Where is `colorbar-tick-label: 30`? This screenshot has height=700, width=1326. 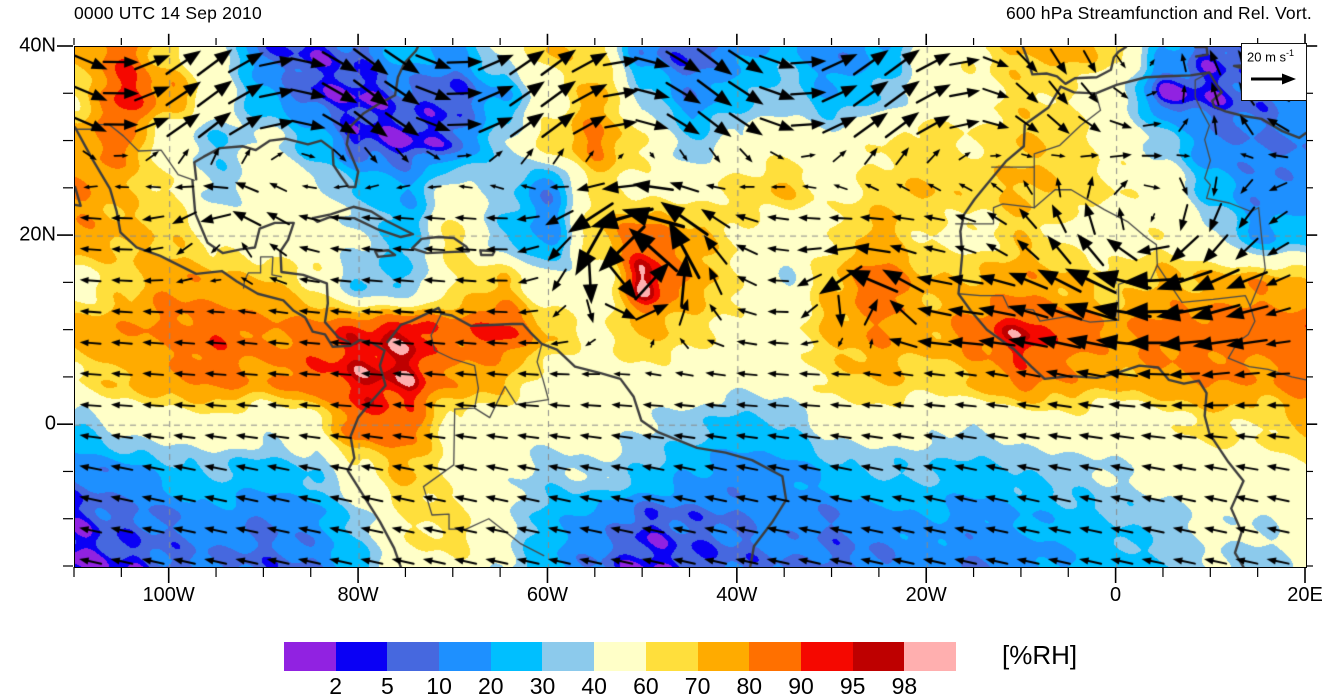
colorbar-tick-label: 30 is located at coordinates (542, 686).